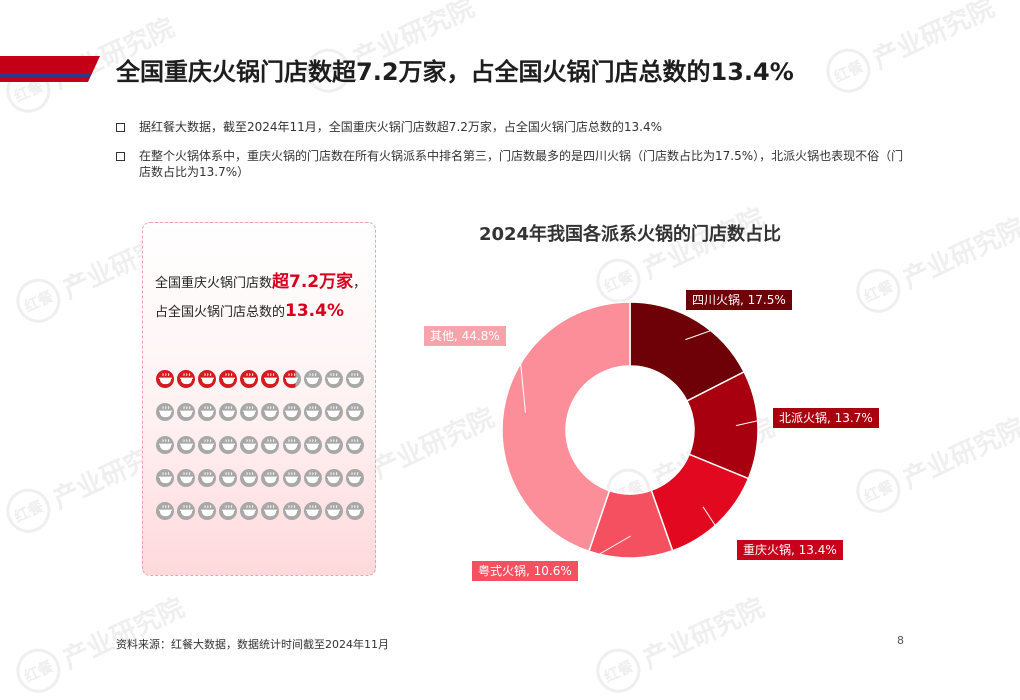 This screenshot has width=1020, height=700. I want to click on source-note: 资料来源：红餐大数据，数据统计时间截至2024年11月, so click(252, 644).